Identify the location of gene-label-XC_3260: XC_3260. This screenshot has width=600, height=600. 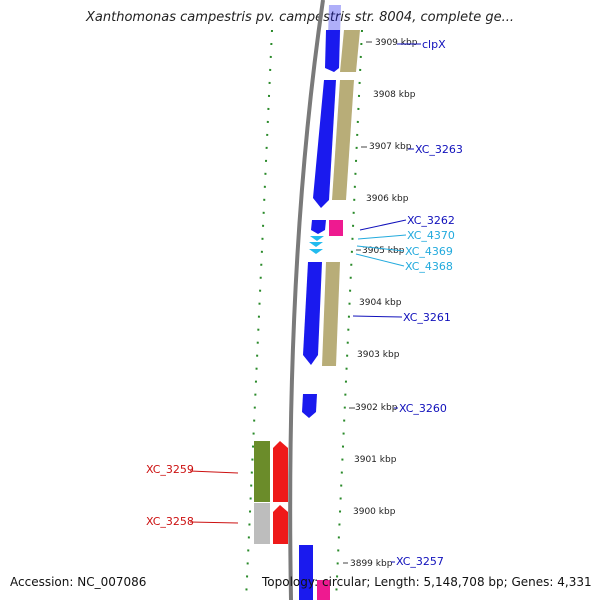
(423, 408).